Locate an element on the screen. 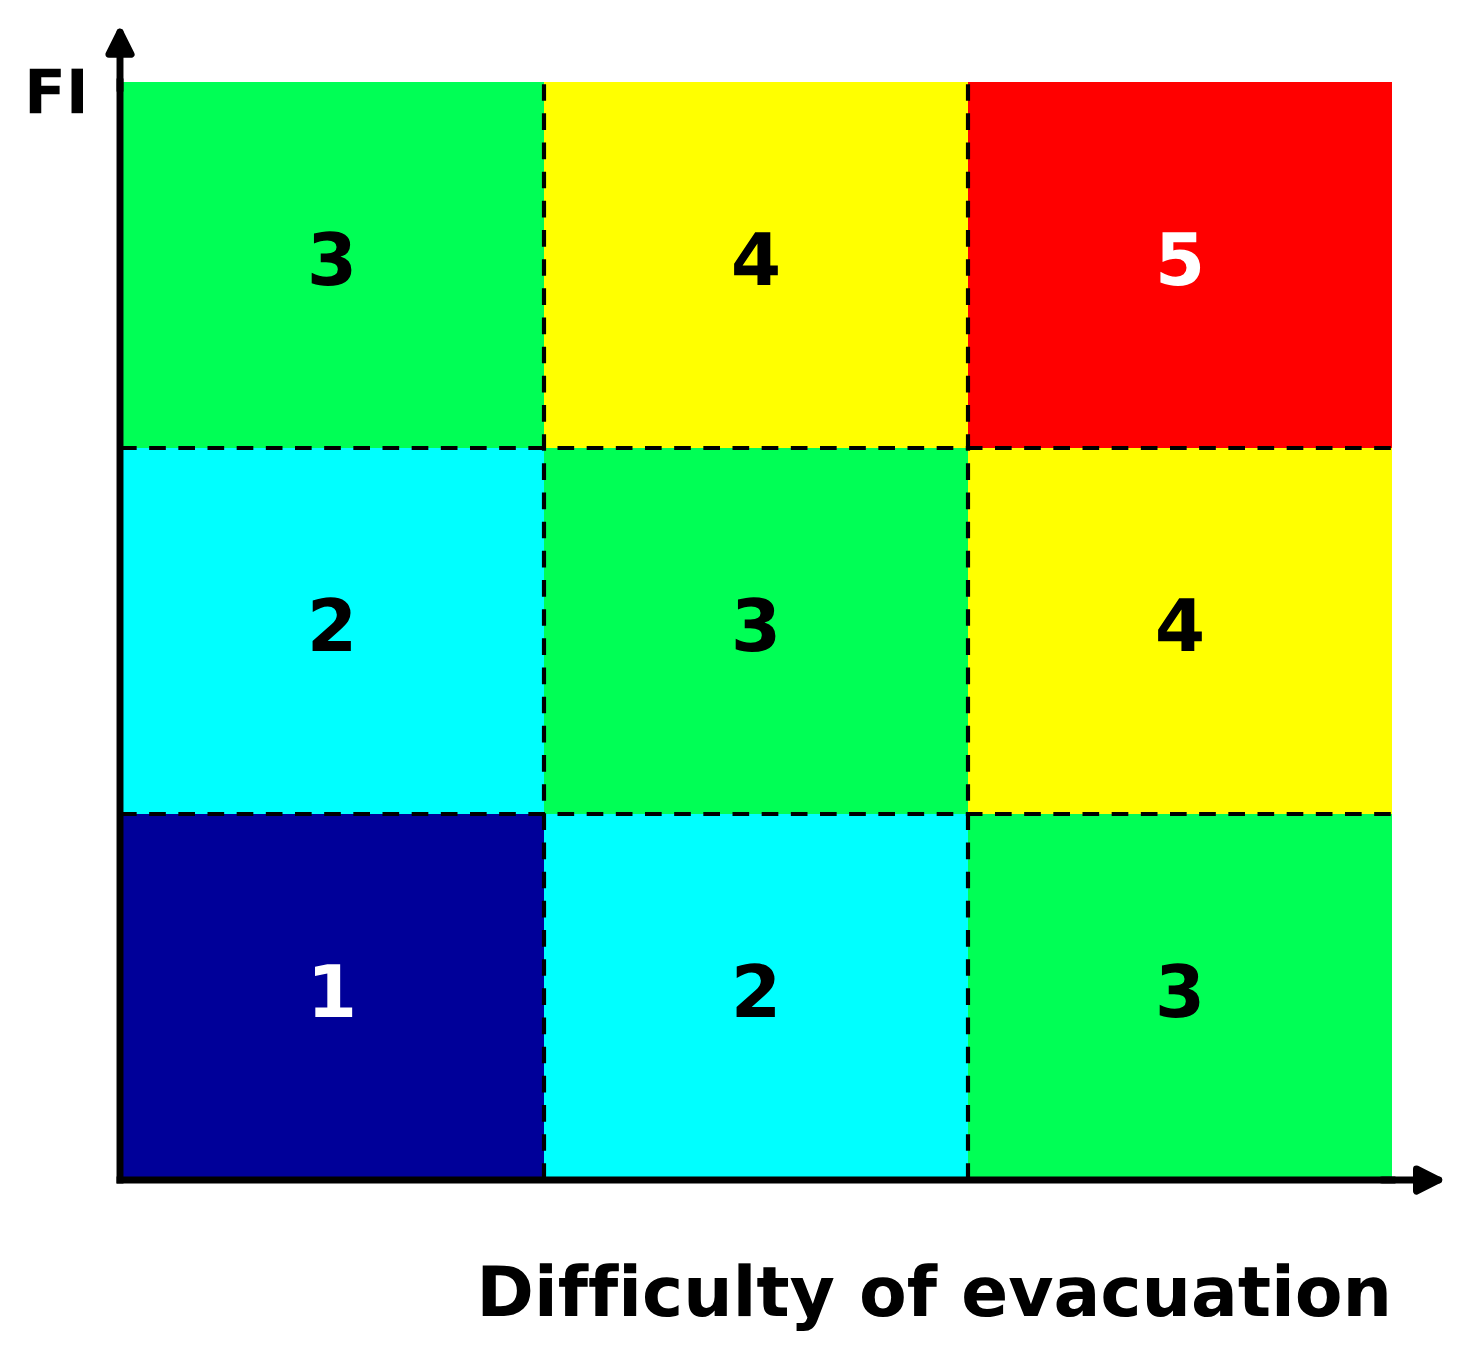 The width and height of the screenshot is (1469, 1371). data-label: 5 is located at coordinates (1180, 259).